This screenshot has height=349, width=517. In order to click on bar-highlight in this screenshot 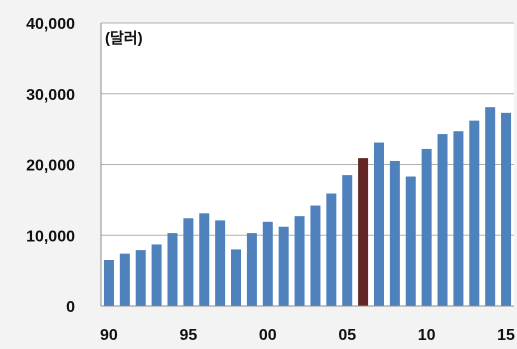, I will do `click(363, 232)`.